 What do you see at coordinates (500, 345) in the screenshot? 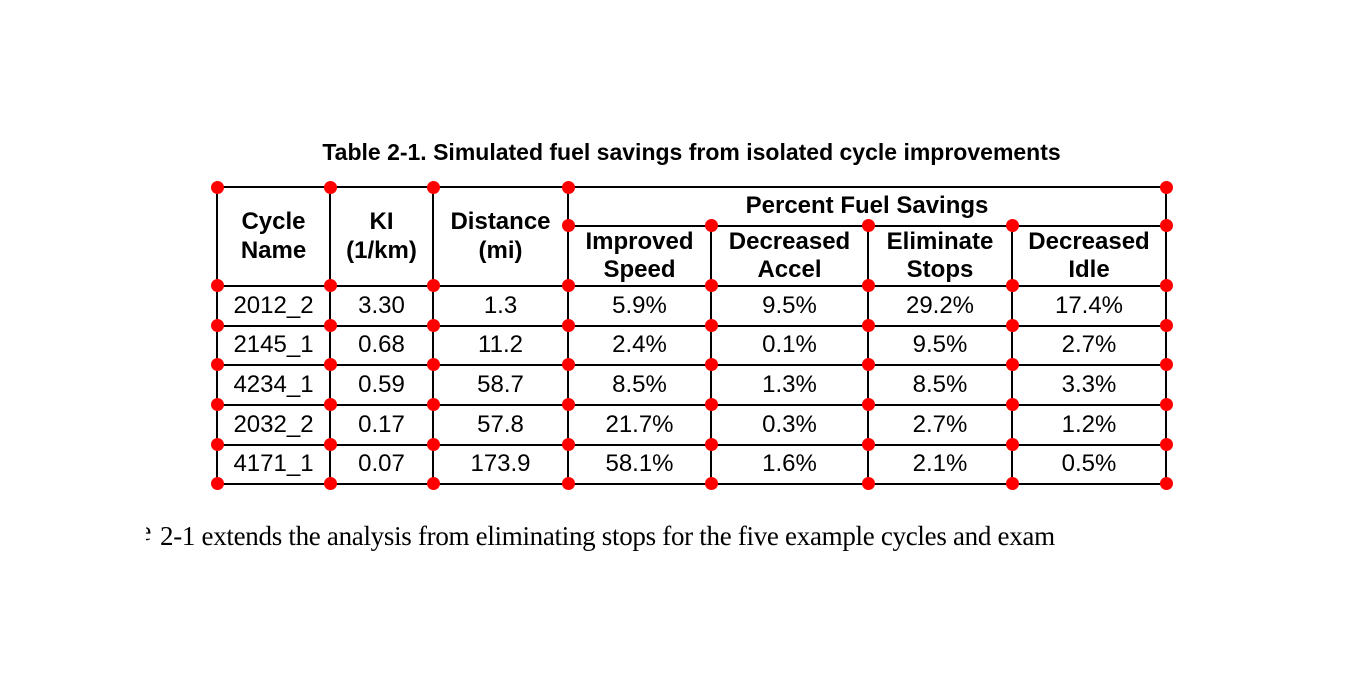
I see `data-cell: 11.2` at bounding box center [500, 345].